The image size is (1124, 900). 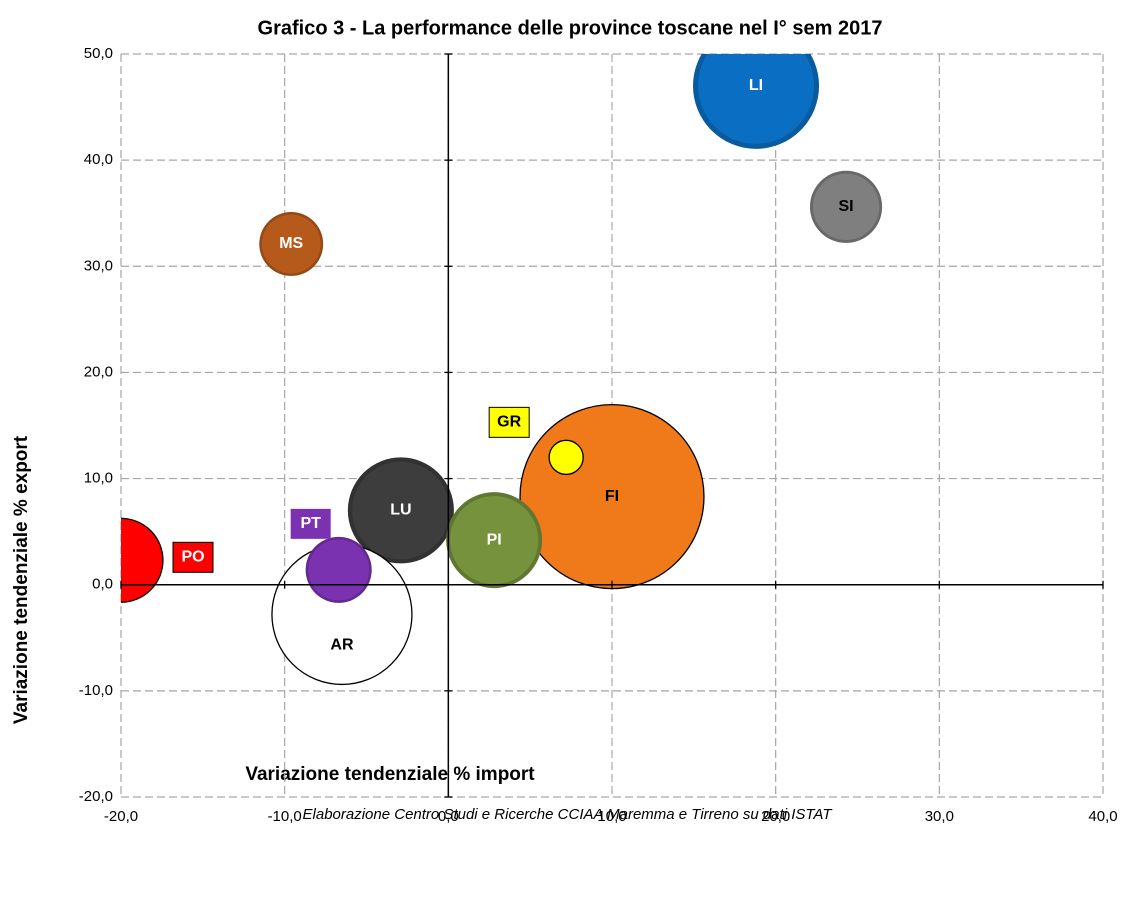 What do you see at coordinates (1102, 816) in the screenshot?
I see `x-tick-label: 40,0` at bounding box center [1102, 816].